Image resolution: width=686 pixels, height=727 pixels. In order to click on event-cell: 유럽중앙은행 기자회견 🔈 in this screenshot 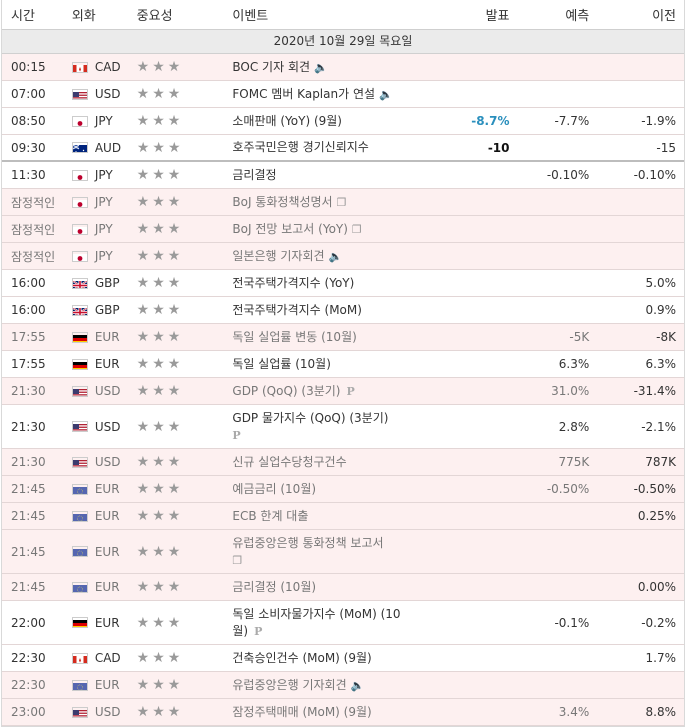, I will do `click(328, 685)`.